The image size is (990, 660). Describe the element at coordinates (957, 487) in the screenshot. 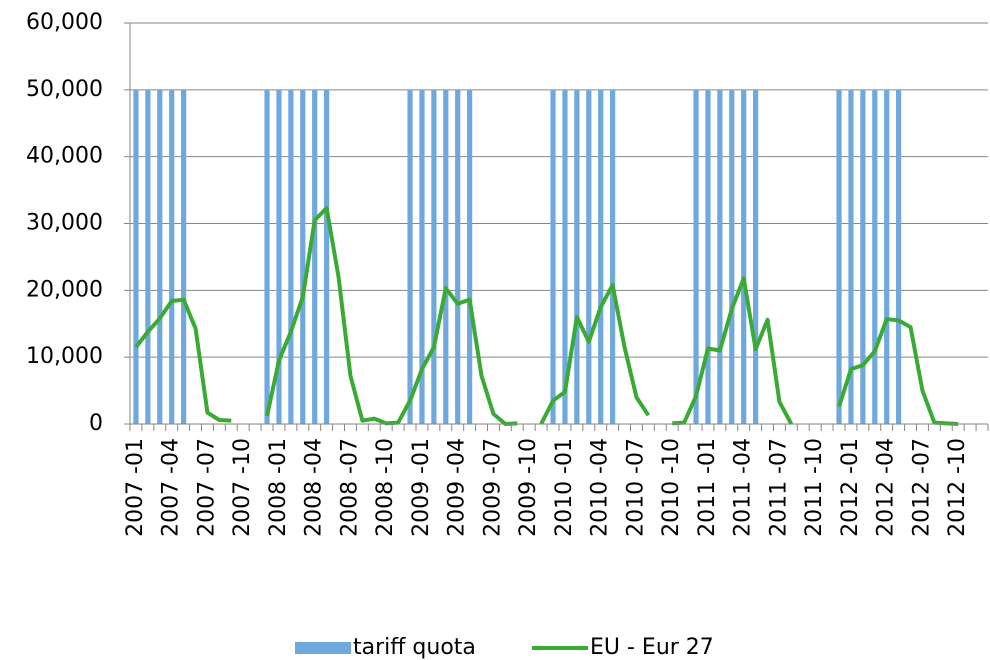

I see `x-tick-label: 2012 -10` at that location.